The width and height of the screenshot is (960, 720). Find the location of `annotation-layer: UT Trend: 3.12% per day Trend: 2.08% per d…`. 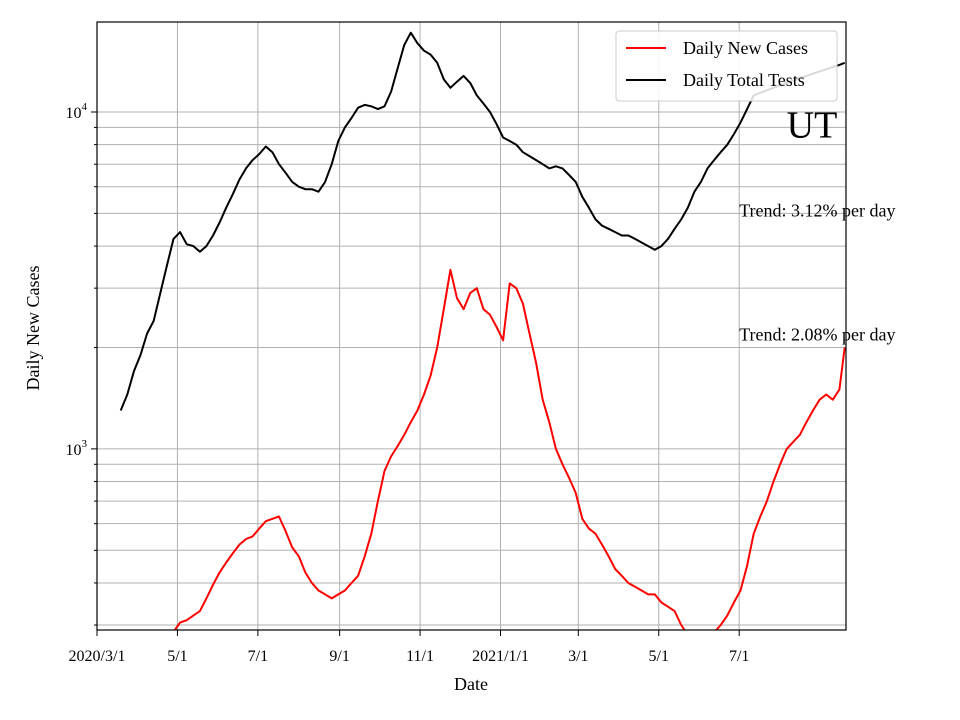

annotation-layer: UT Trend: 3.12% per day Trend: 2.08% per d… is located at coordinates (817, 225).